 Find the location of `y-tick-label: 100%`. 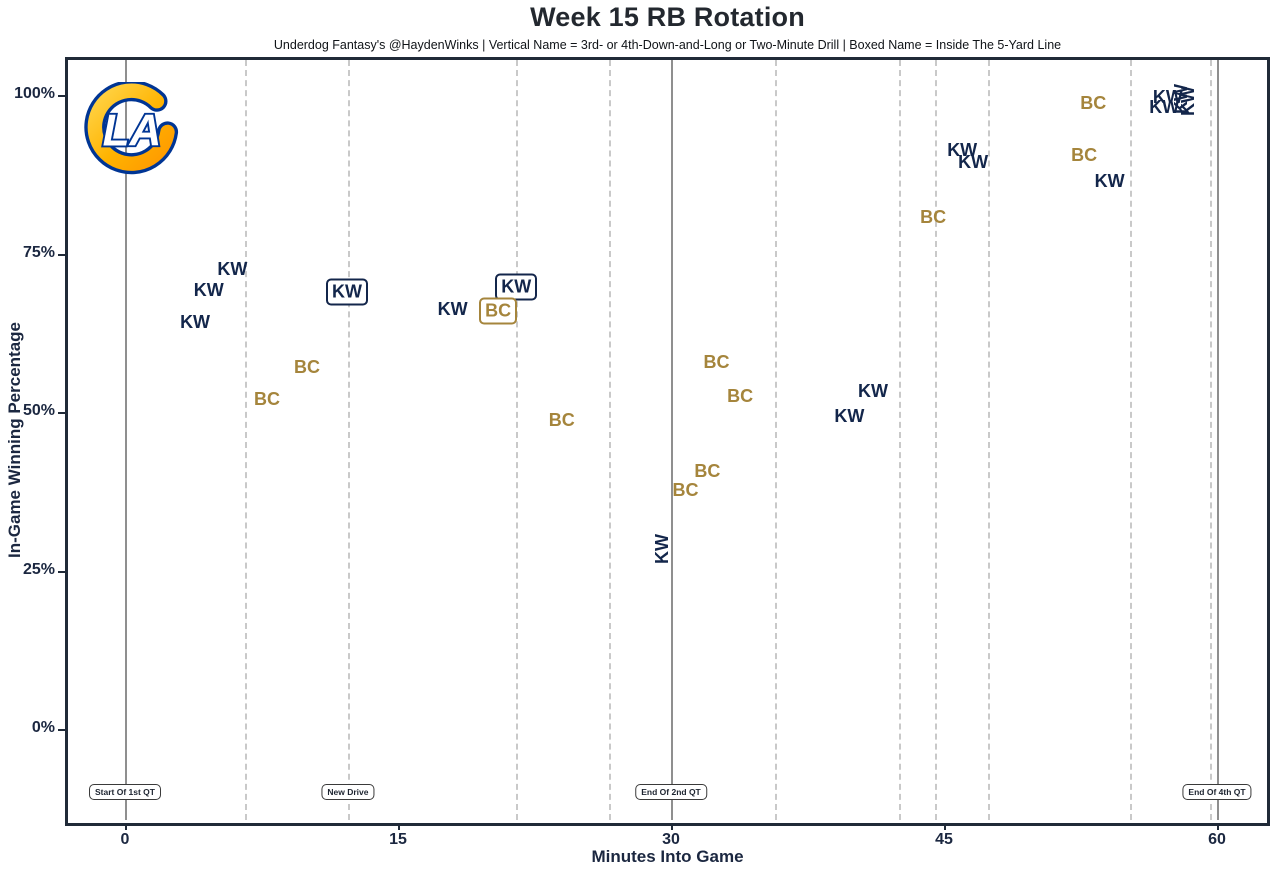

y-tick-label: 100% is located at coordinates (34, 93).